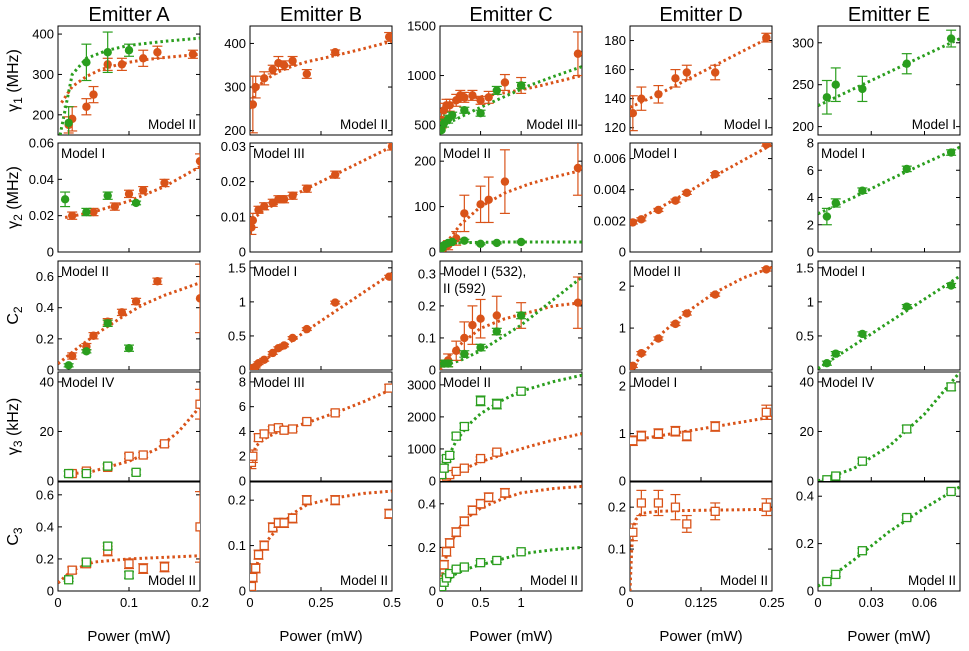  I want to click on y-tick-label: 0.03, so click(233, 146).